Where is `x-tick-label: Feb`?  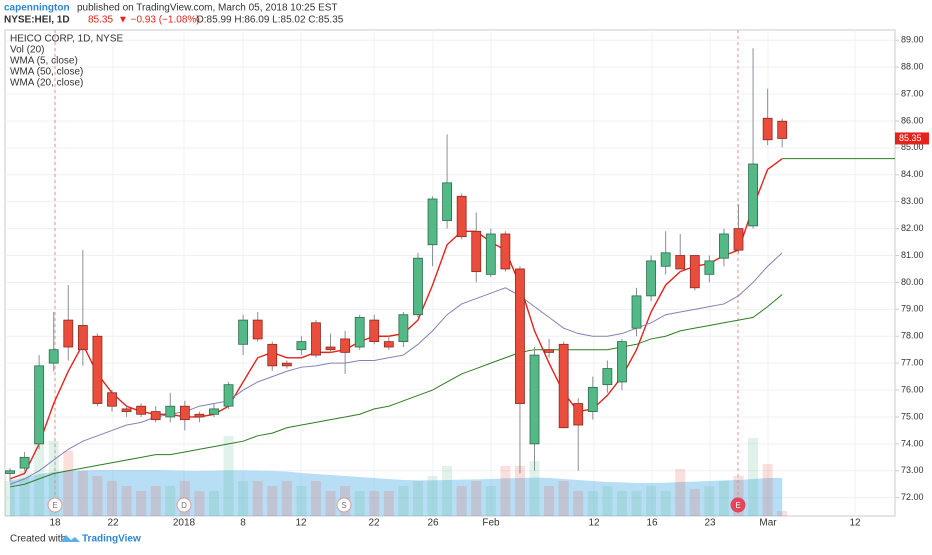
x-tick-label: Feb is located at coordinates (491, 523).